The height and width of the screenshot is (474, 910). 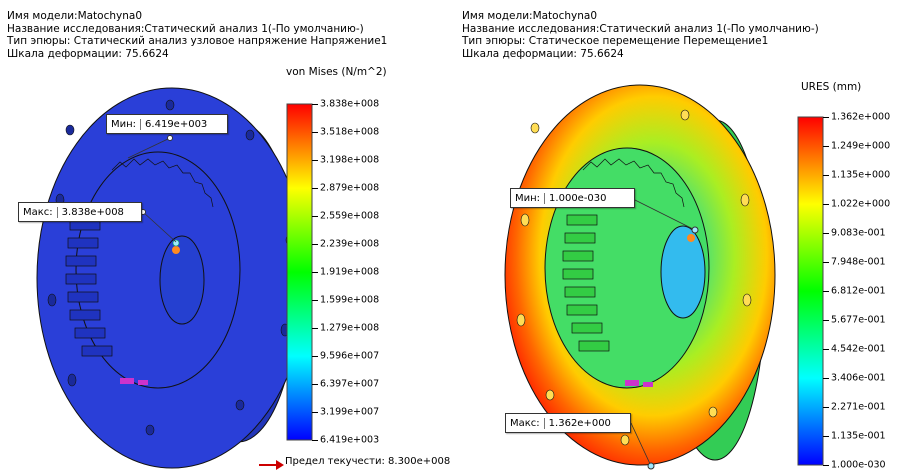 I want to click on colorbar-tick-label: 6.397e+007, so click(x=350, y=384).